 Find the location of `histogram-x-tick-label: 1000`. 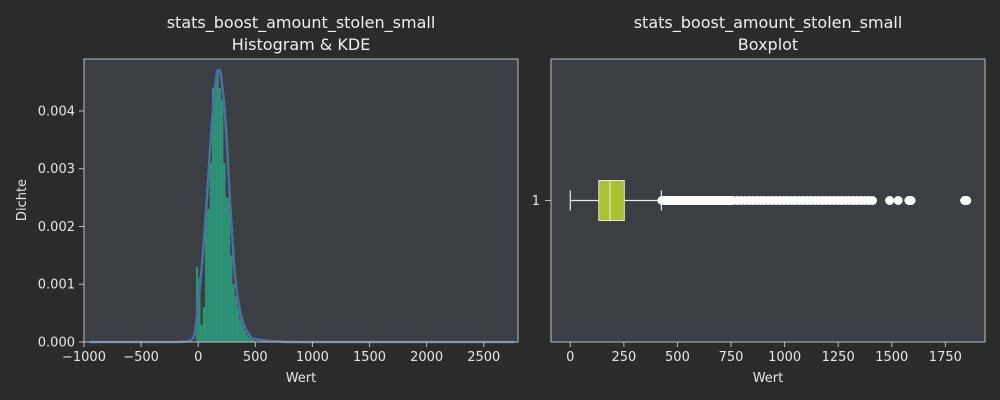

histogram-x-tick-label: 1000 is located at coordinates (312, 357).